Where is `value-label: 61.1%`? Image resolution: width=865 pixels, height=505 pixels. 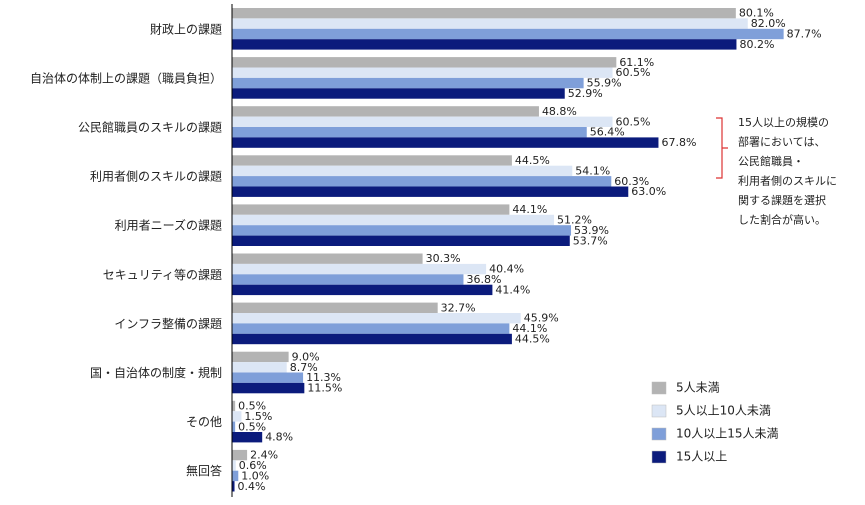
value-label: 61.1% is located at coordinates (636, 62).